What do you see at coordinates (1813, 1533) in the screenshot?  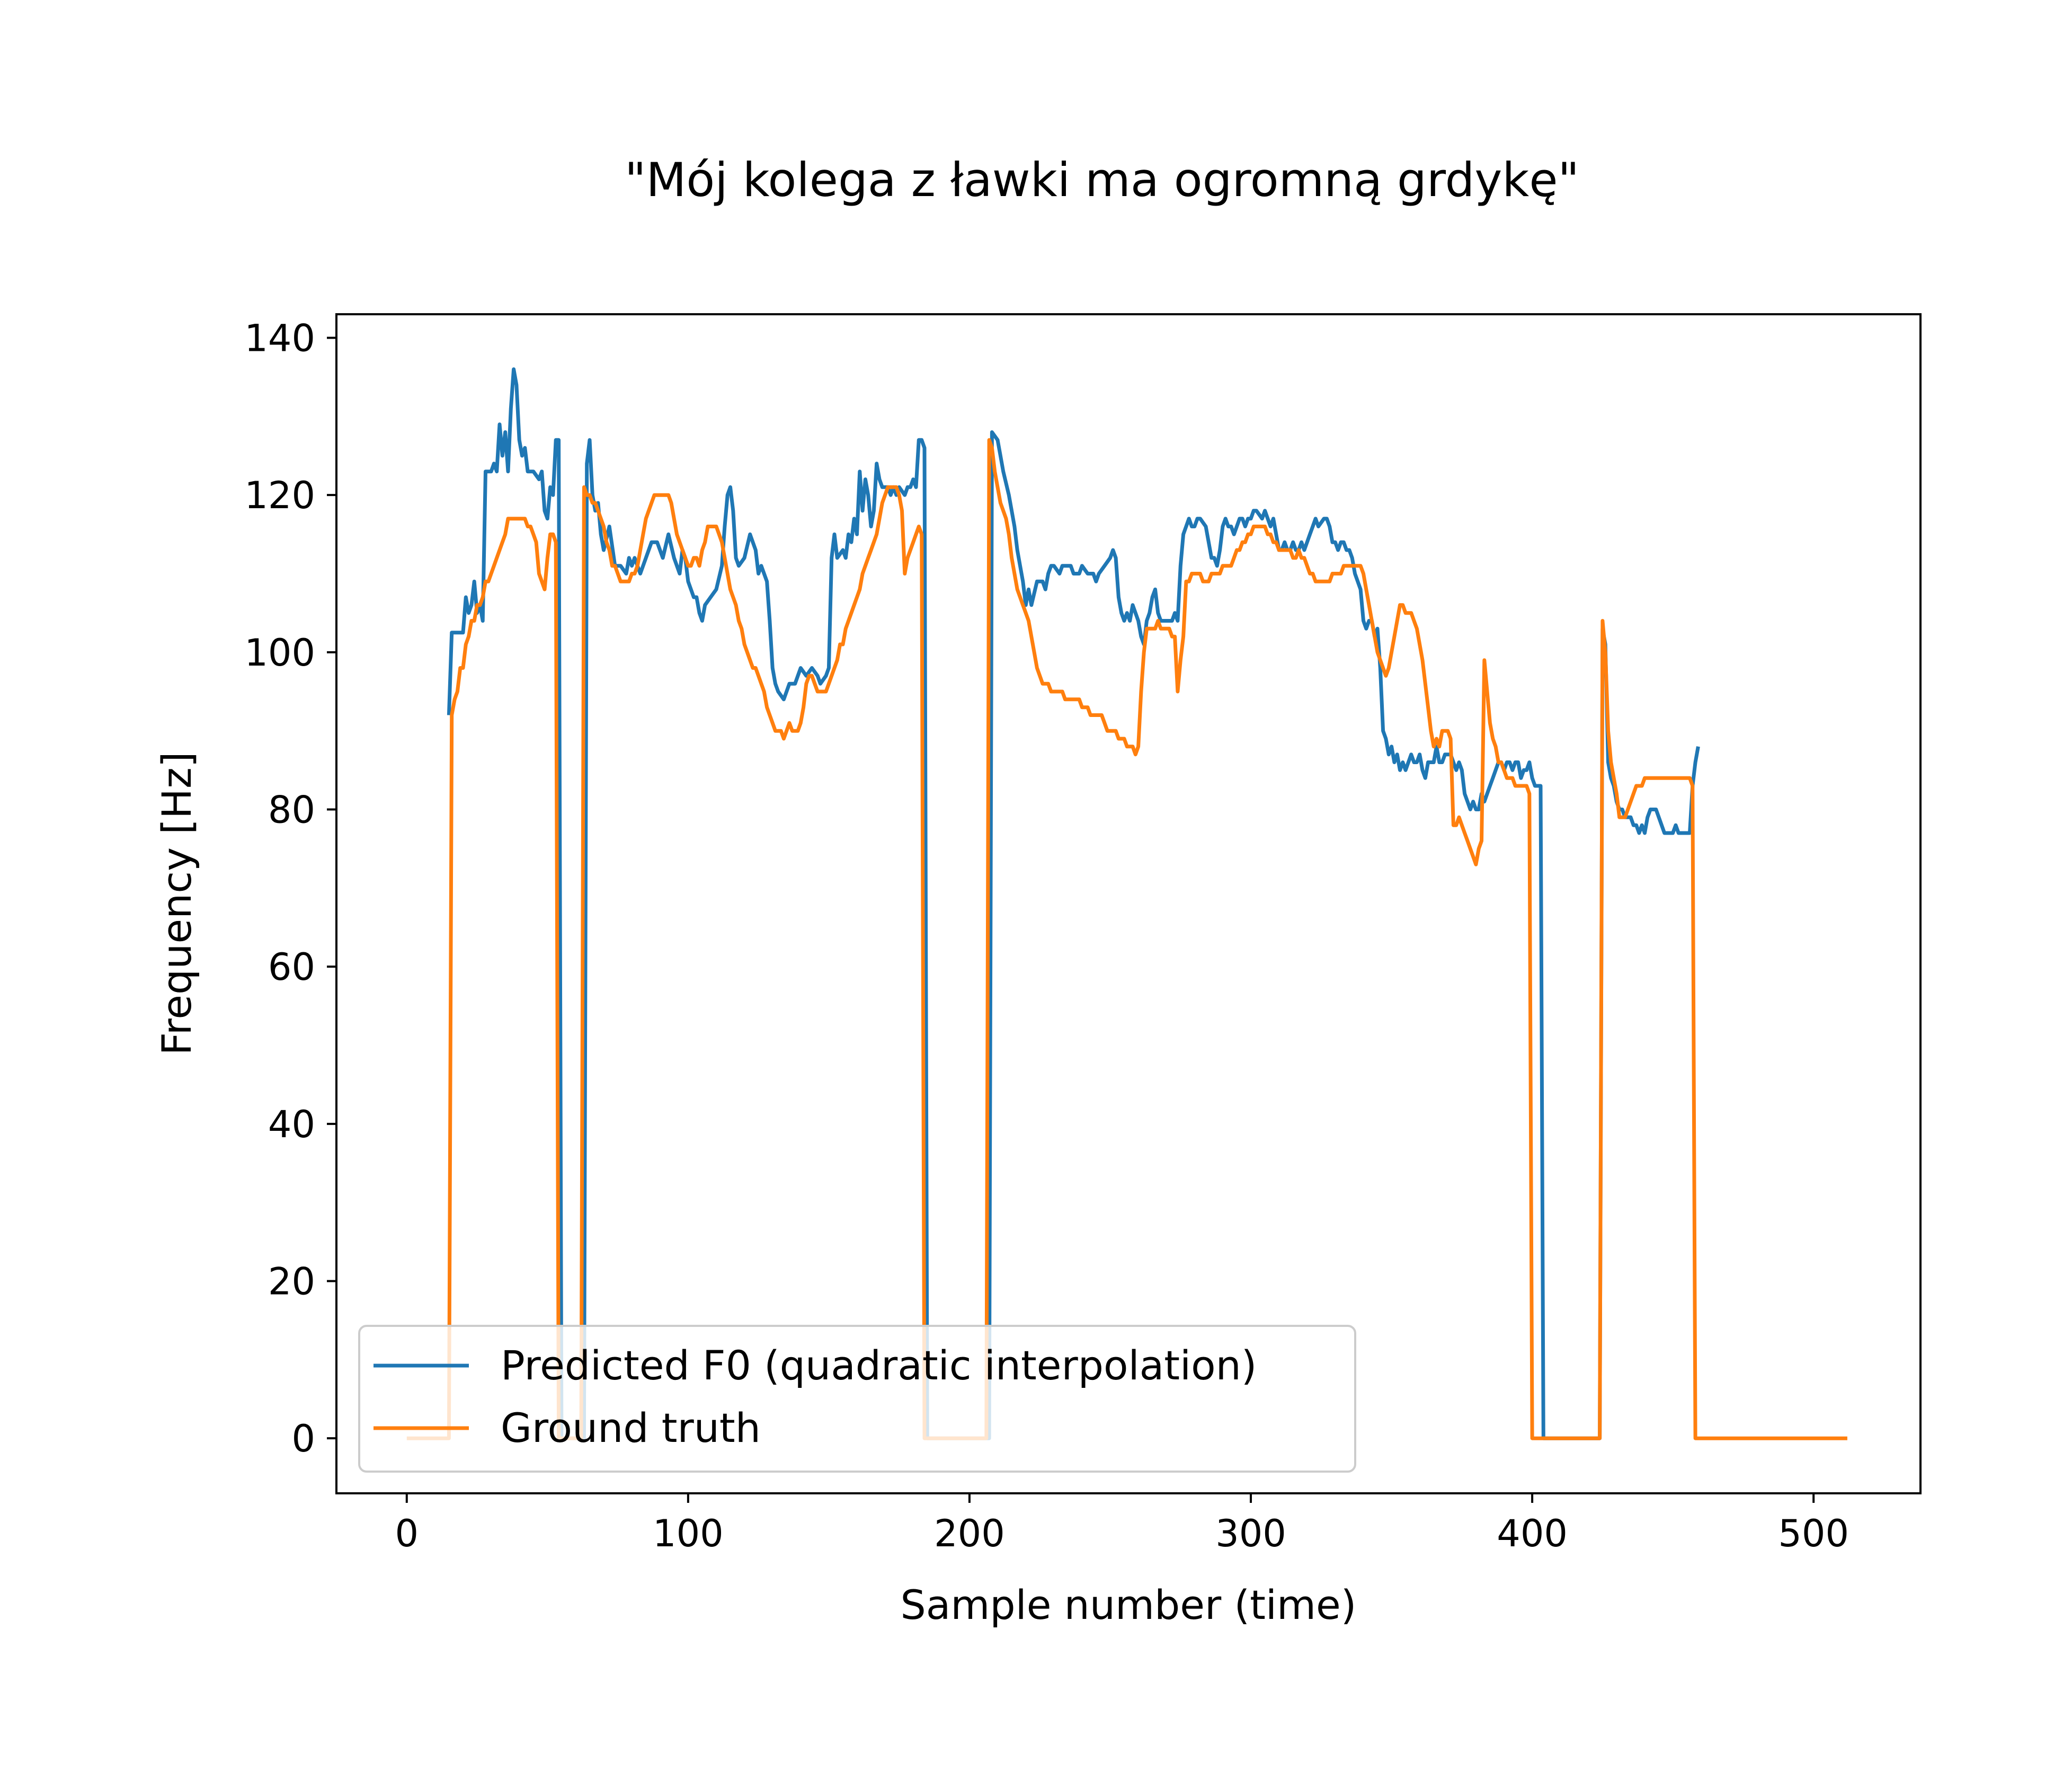 I see `x-tick-label: 500` at bounding box center [1813, 1533].